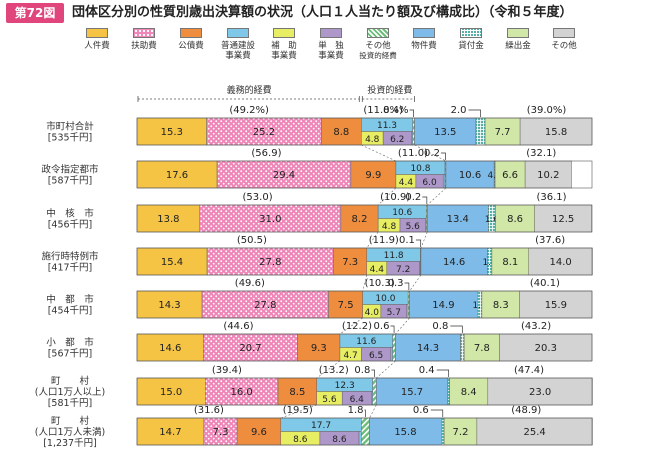 The image size is (650, 459). I want to click on mandatory-total-label: (31.6), so click(209, 410).